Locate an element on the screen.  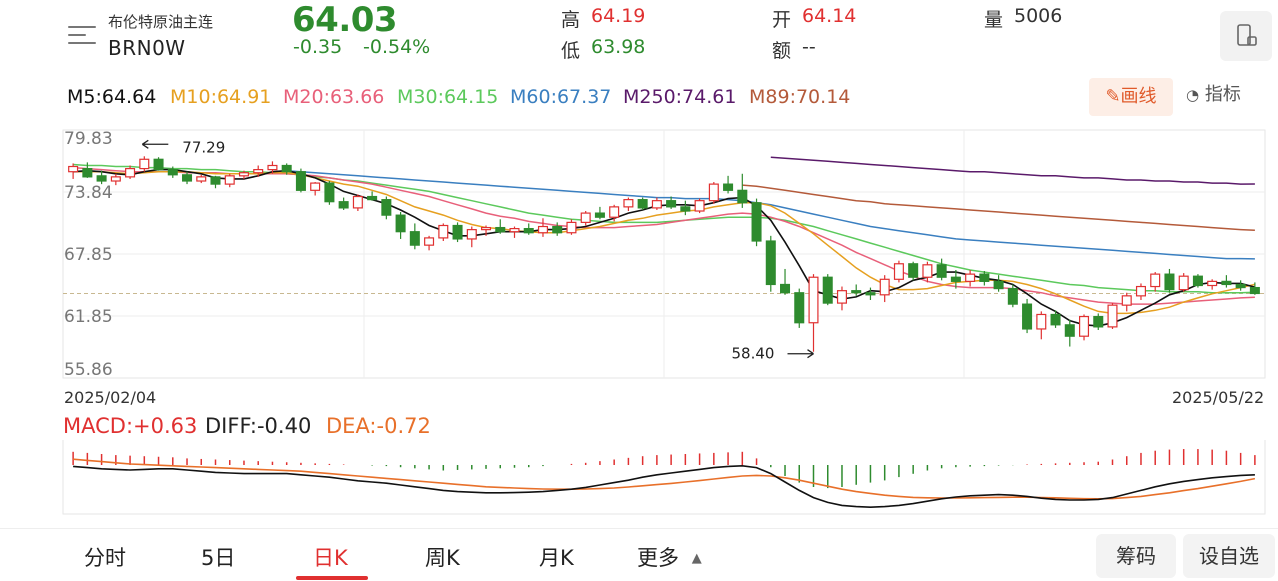
divider is located at coordinates (639, 528).